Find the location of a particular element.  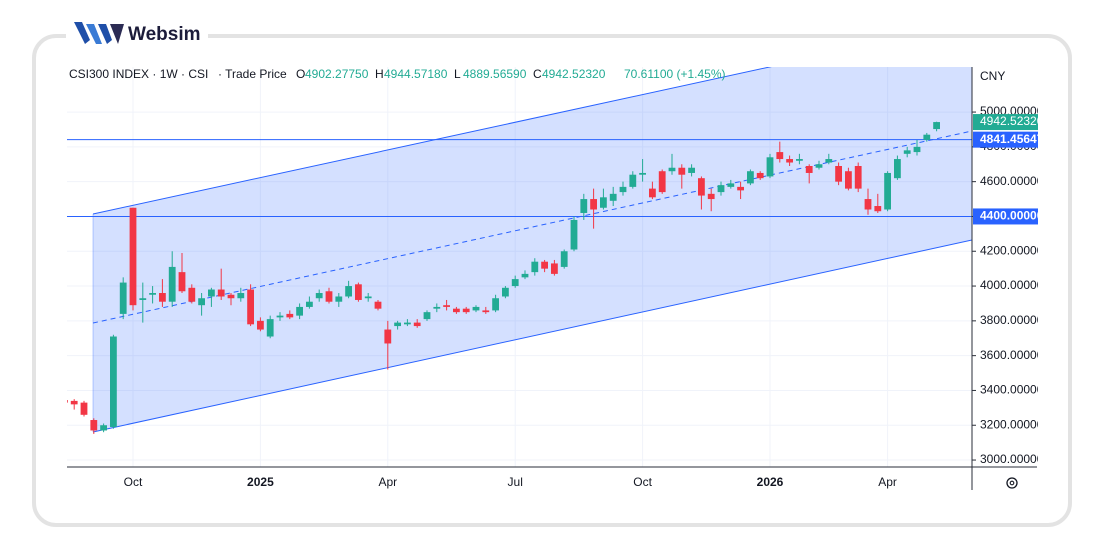

gear-center is located at coordinates (1012, 483).